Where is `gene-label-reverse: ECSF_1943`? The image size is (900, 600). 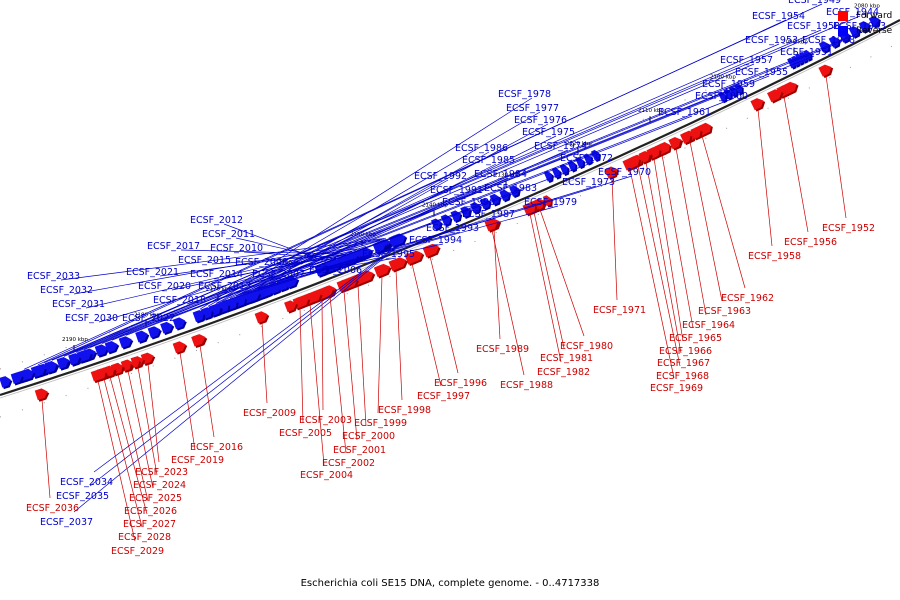 gene-label-reverse: ECSF_1943 is located at coordinates (859, 26).